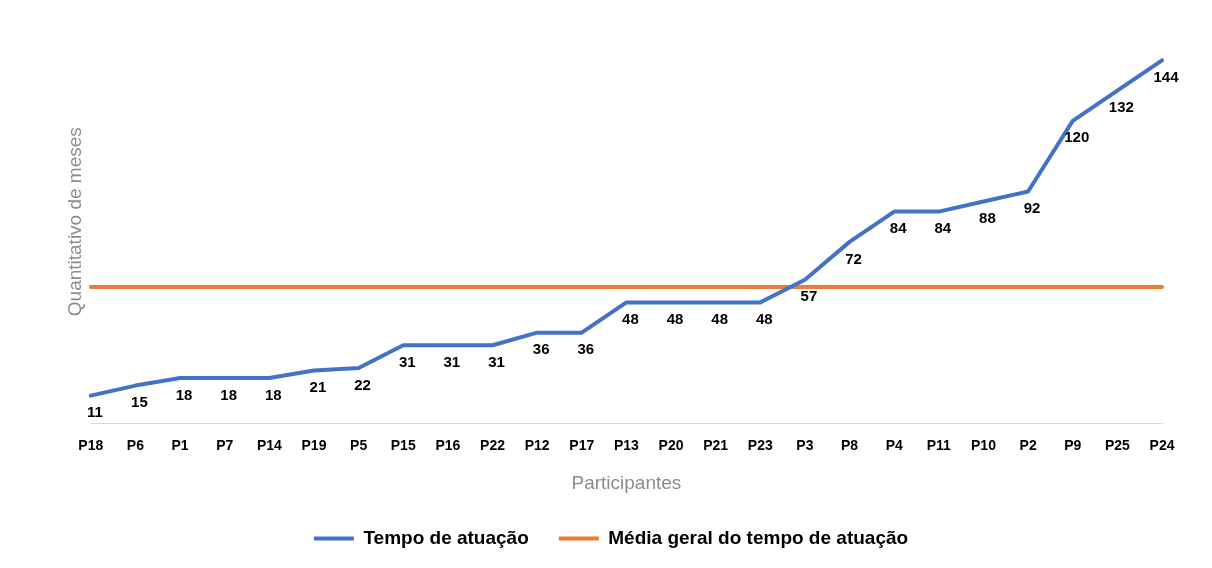  Describe the element at coordinates (74, 222) in the screenshot. I see `y-axis-title: Quantitativo de meses` at that location.